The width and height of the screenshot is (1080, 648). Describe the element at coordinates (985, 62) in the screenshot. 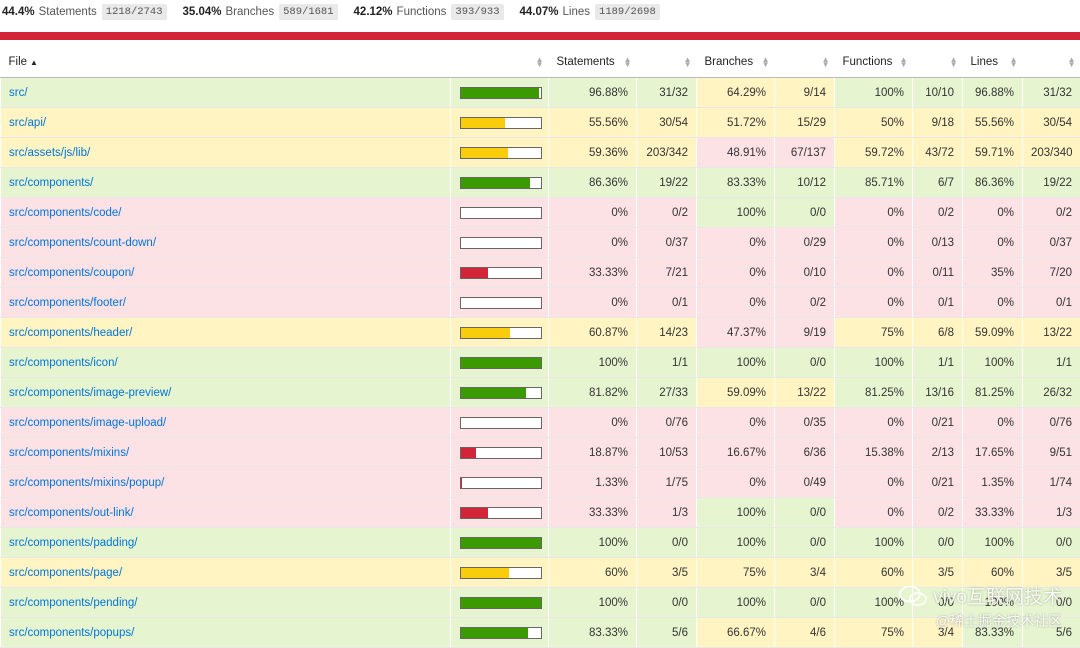

I see `lines-header-label: Lines` at that location.